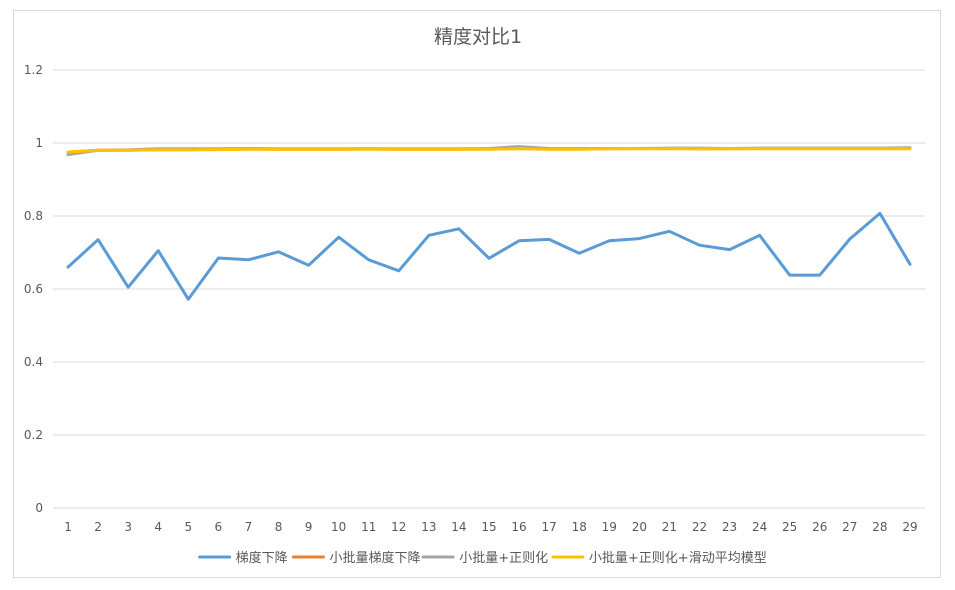 The image size is (955, 590). I want to click on x-tick-label: 3, so click(128, 527).